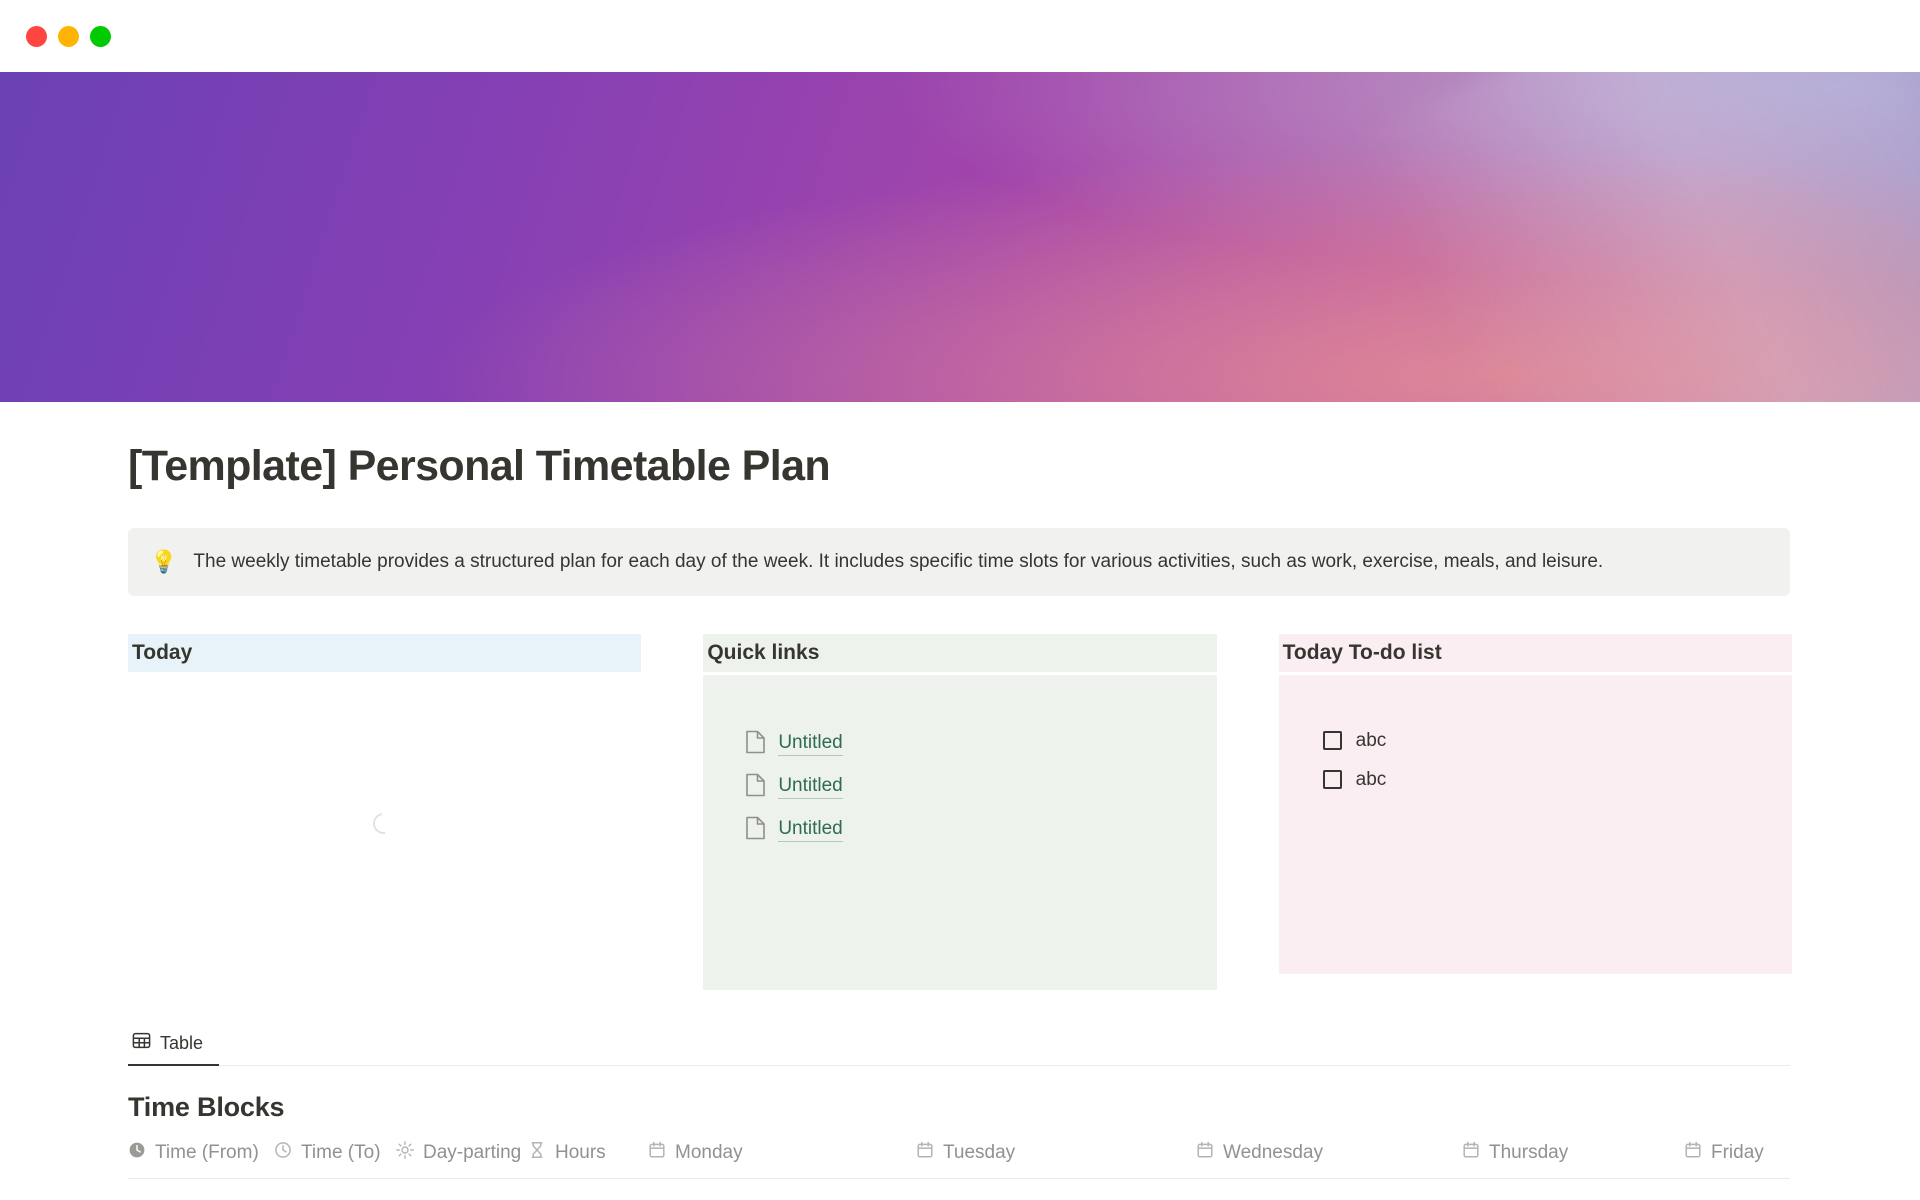 The image size is (1920, 1200). I want to click on column-header-time-from: Time (From), so click(201, 1153).